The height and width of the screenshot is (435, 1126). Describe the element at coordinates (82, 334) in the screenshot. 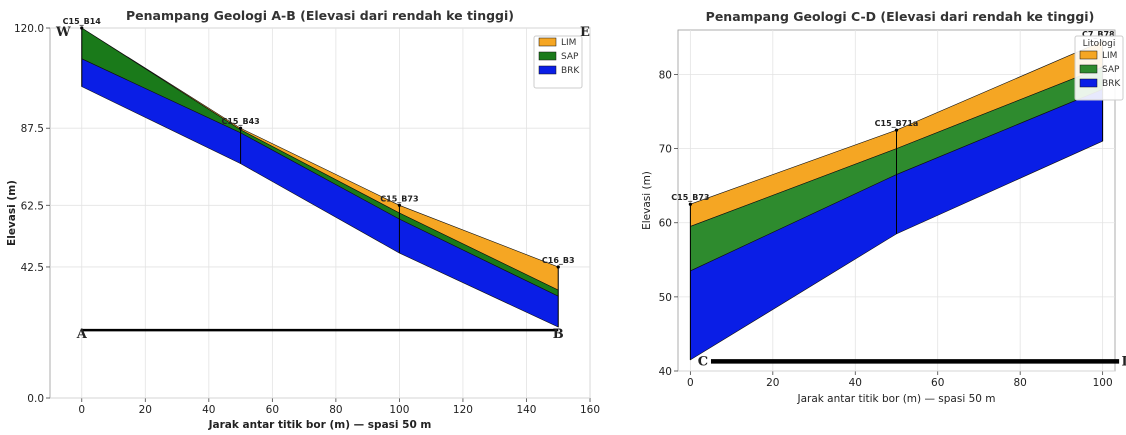

I see `section-start-label: A` at that location.